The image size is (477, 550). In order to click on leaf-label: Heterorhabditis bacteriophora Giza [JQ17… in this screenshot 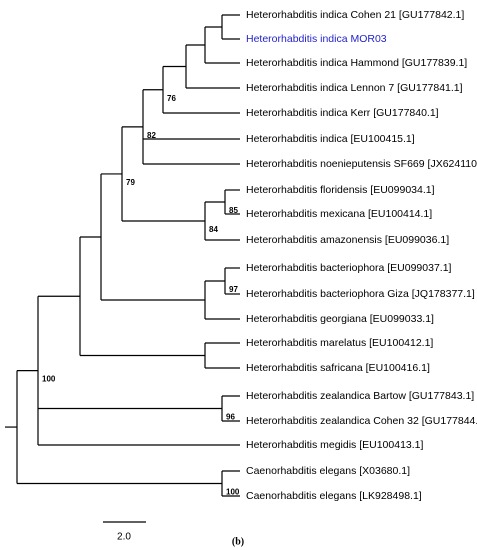, I will do `click(360, 294)`.